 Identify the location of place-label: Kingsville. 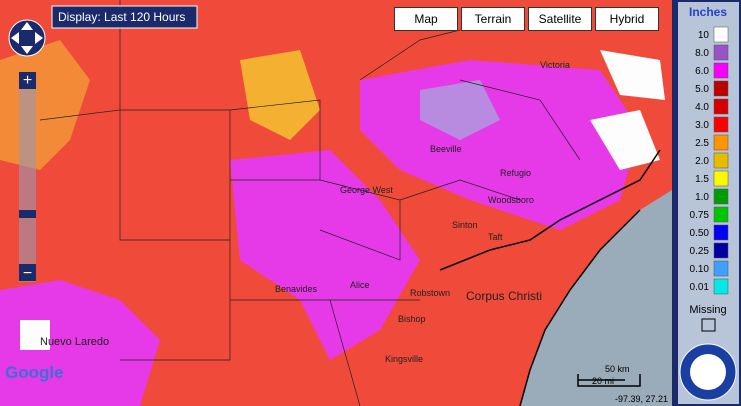
(404, 359).